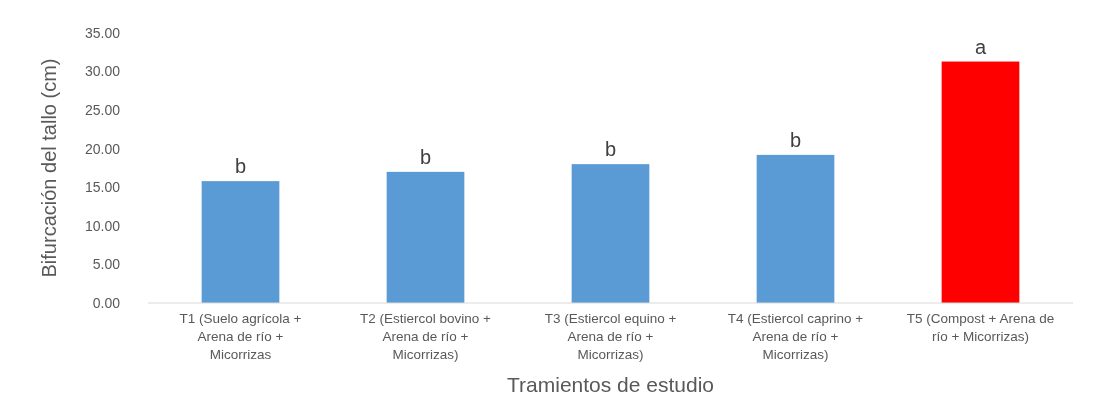  I want to click on annotation: a, so click(980, 46).